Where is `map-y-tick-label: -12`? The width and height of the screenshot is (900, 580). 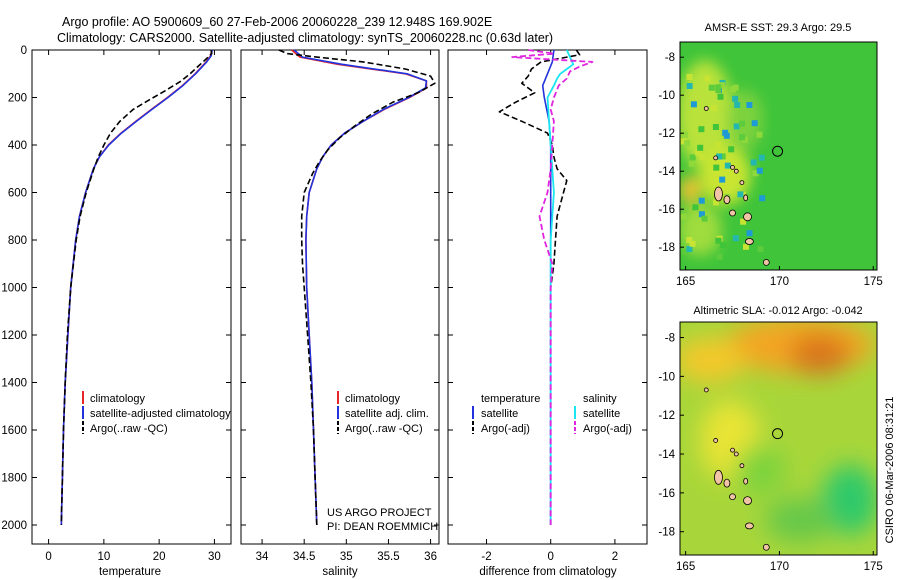 map-y-tick-label: -12 is located at coordinates (666, 134).